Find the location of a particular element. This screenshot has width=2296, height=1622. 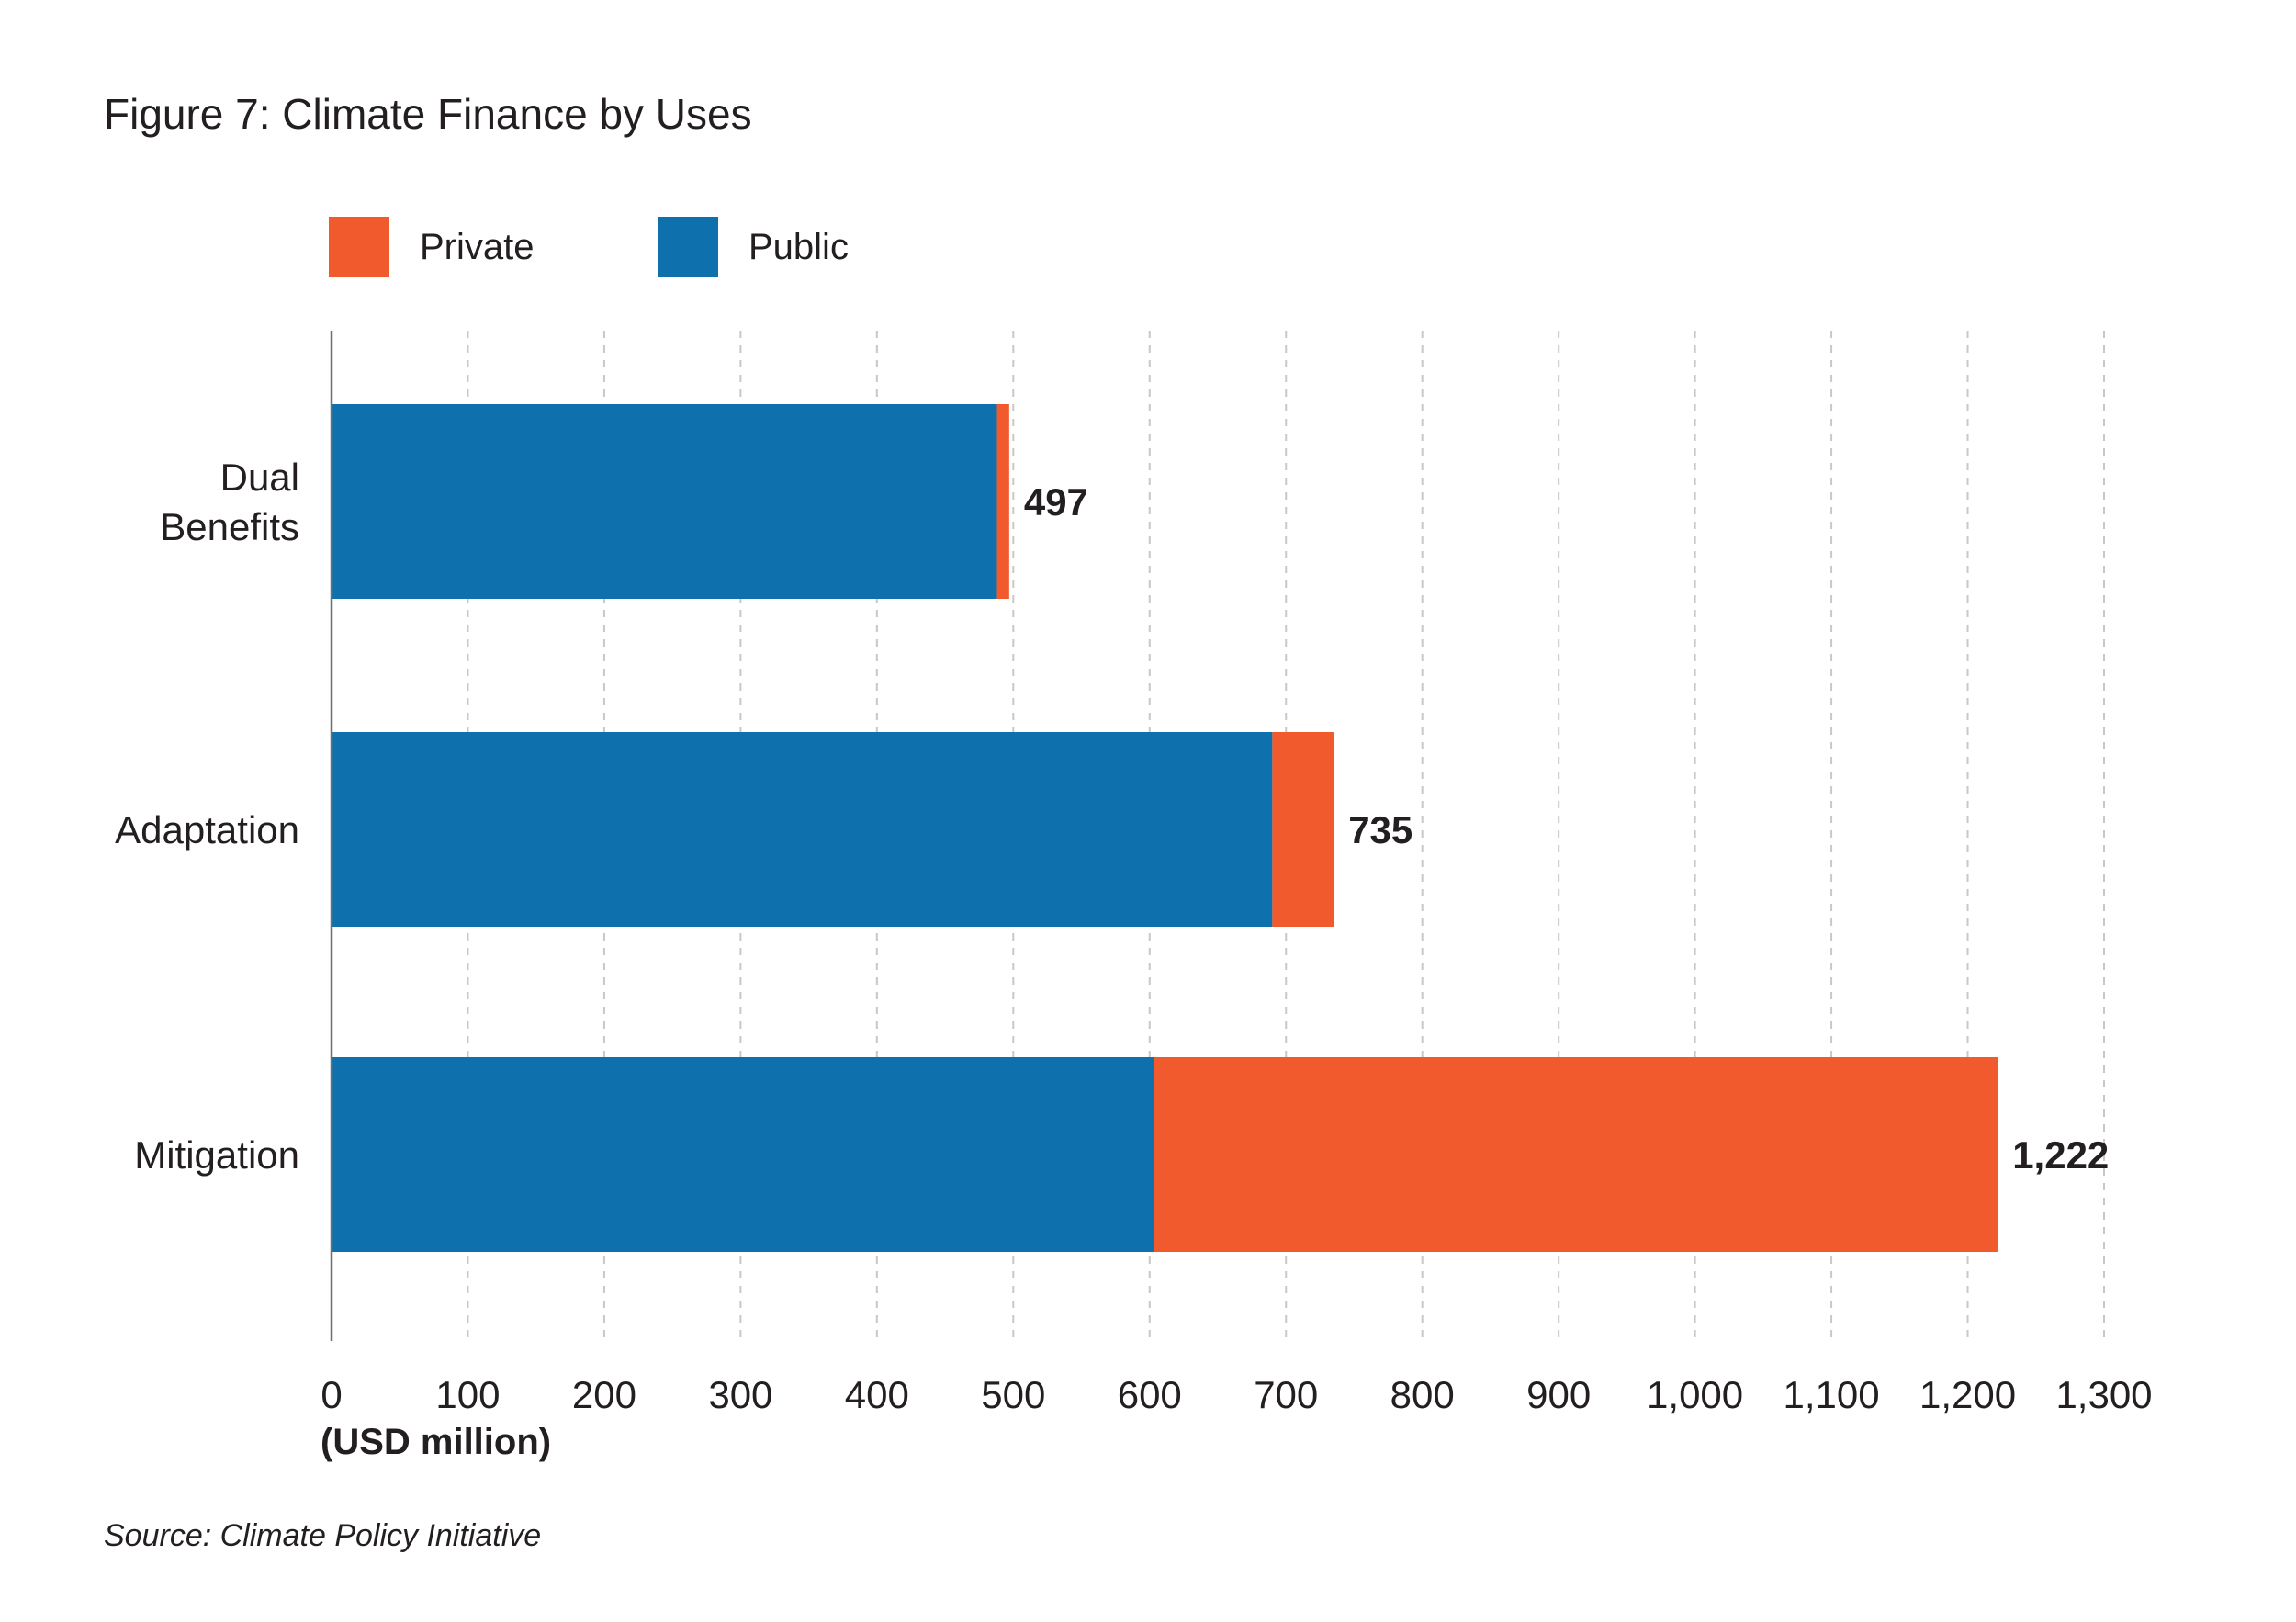

x-tick-label: 1,300 is located at coordinates (2104, 1394).